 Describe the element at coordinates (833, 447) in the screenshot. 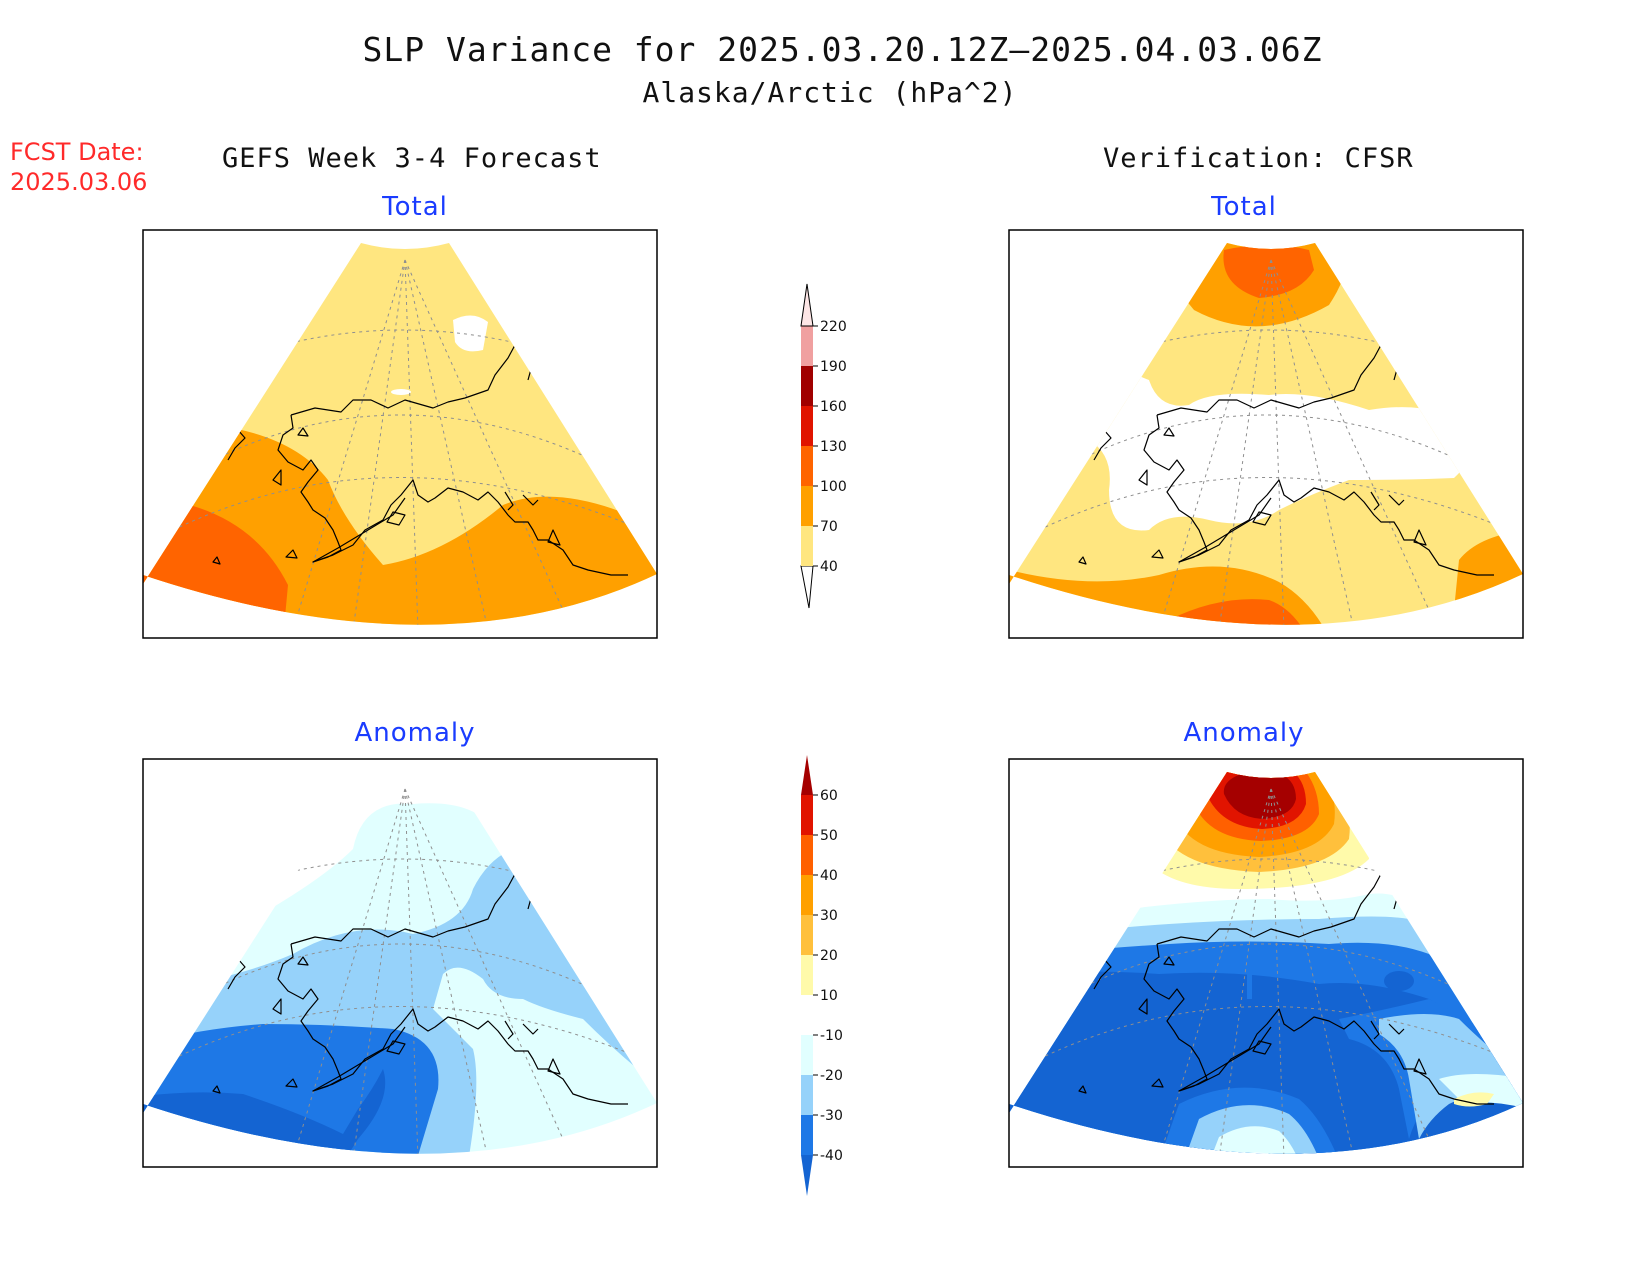

I see `colorbar-total-label: 130` at that location.